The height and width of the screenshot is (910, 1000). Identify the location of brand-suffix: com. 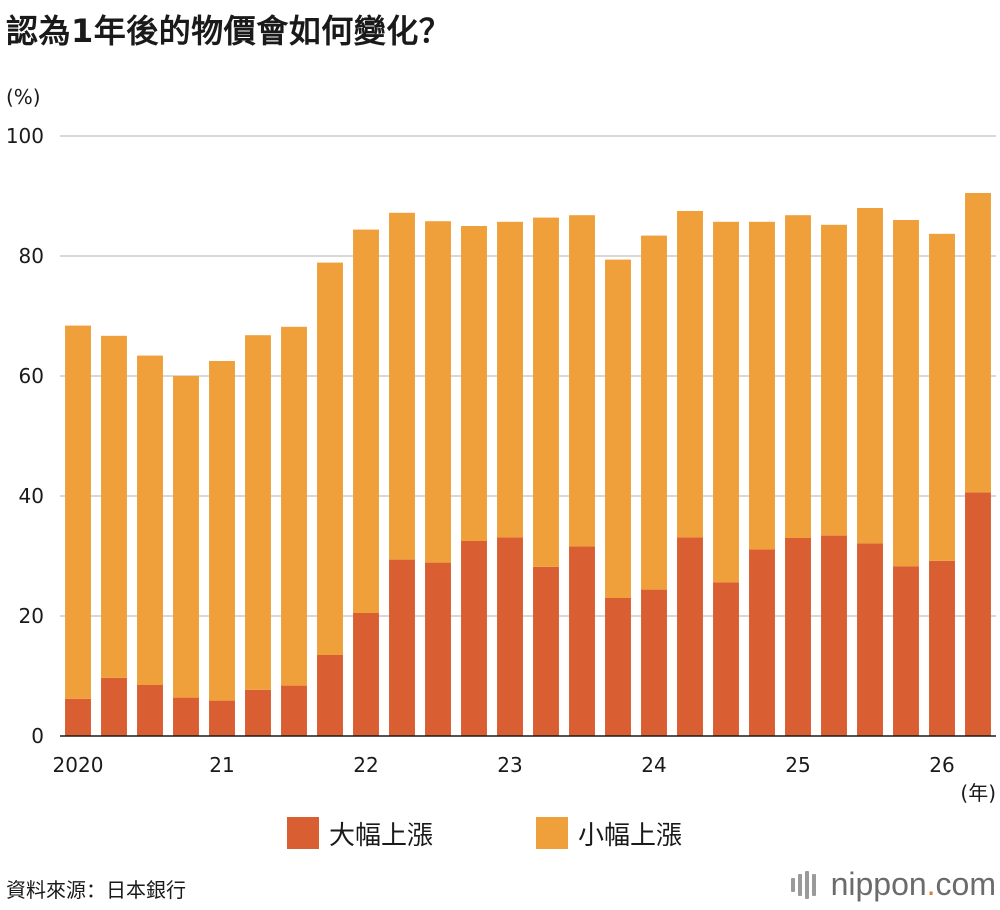
(965, 884).